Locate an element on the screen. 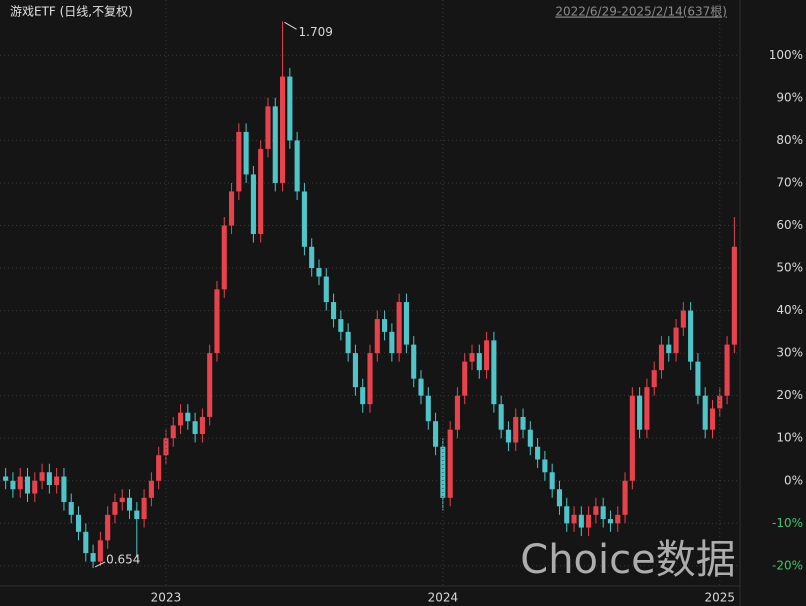 The height and width of the screenshot is (606, 806). y-tick-label: 70% is located at coordinates (789, 182).